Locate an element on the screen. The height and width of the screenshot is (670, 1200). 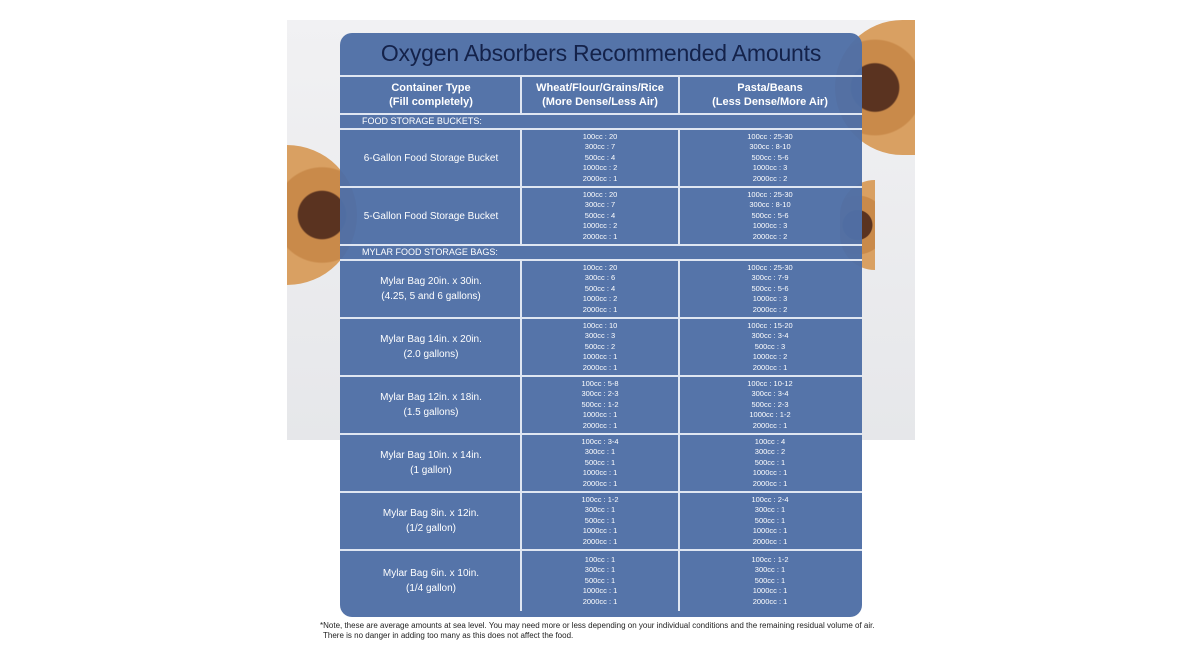
amount-line: 500cc : 2-3 is located at coordinates (770, 404).